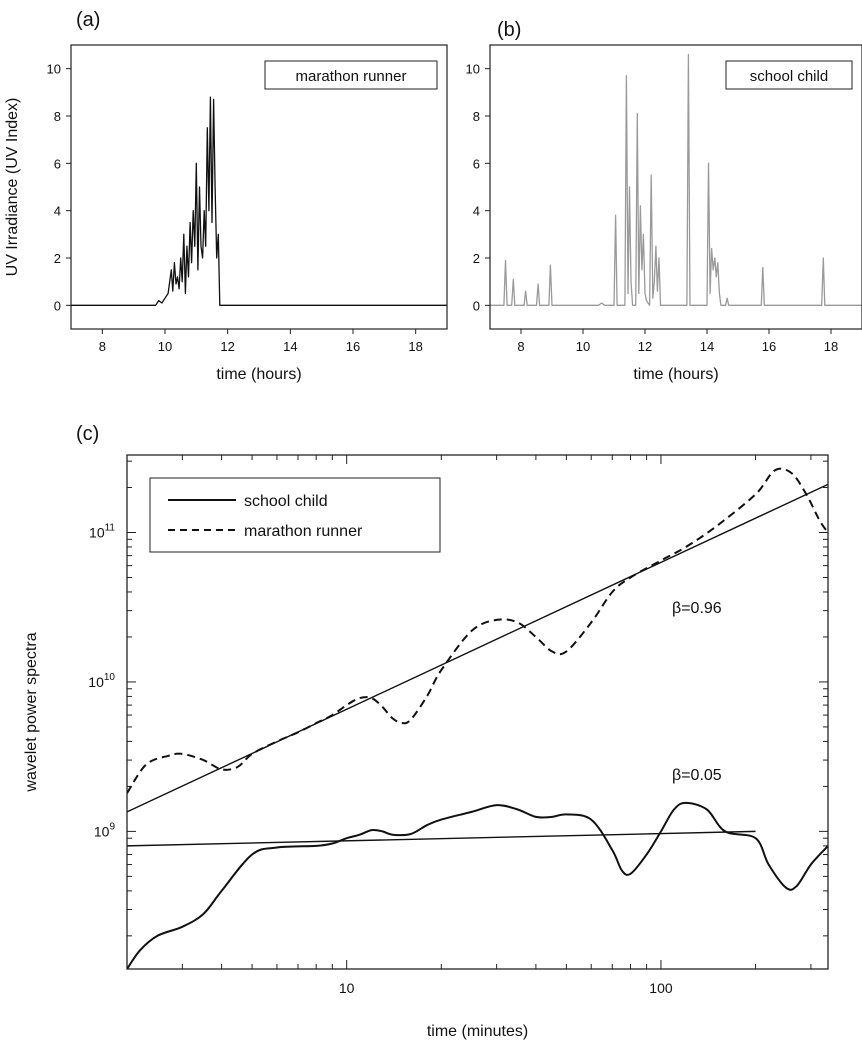 The width and height of the screenshot is (862, 1044). I want to click on panel-c-y-tick-label: 1010, so click(101, 681).